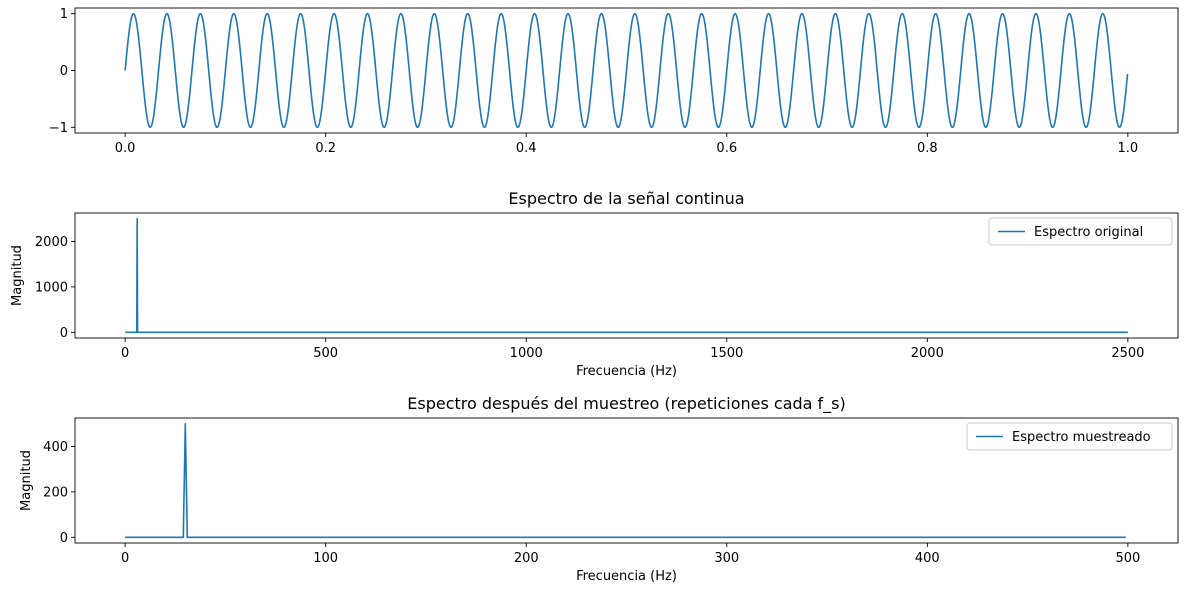 This screenshot has width=1189, height=590. I want to click on x-tick-label: 100, so click(325, 558).